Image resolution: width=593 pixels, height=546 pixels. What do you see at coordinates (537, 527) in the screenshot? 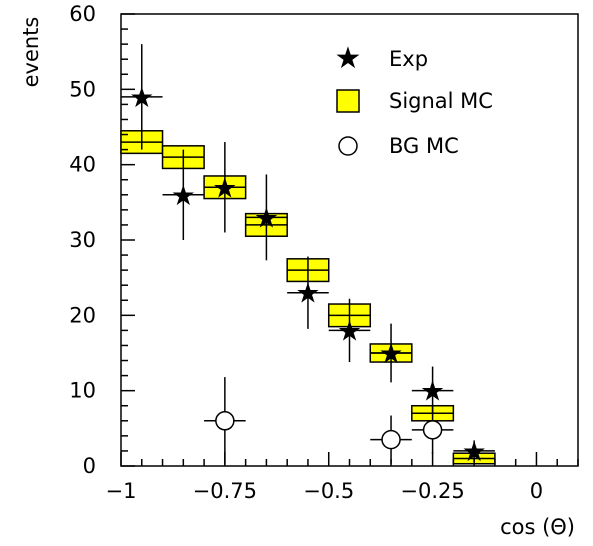
I see `x-axis-label: cos (Θ)` at bounding box center [537, 527].